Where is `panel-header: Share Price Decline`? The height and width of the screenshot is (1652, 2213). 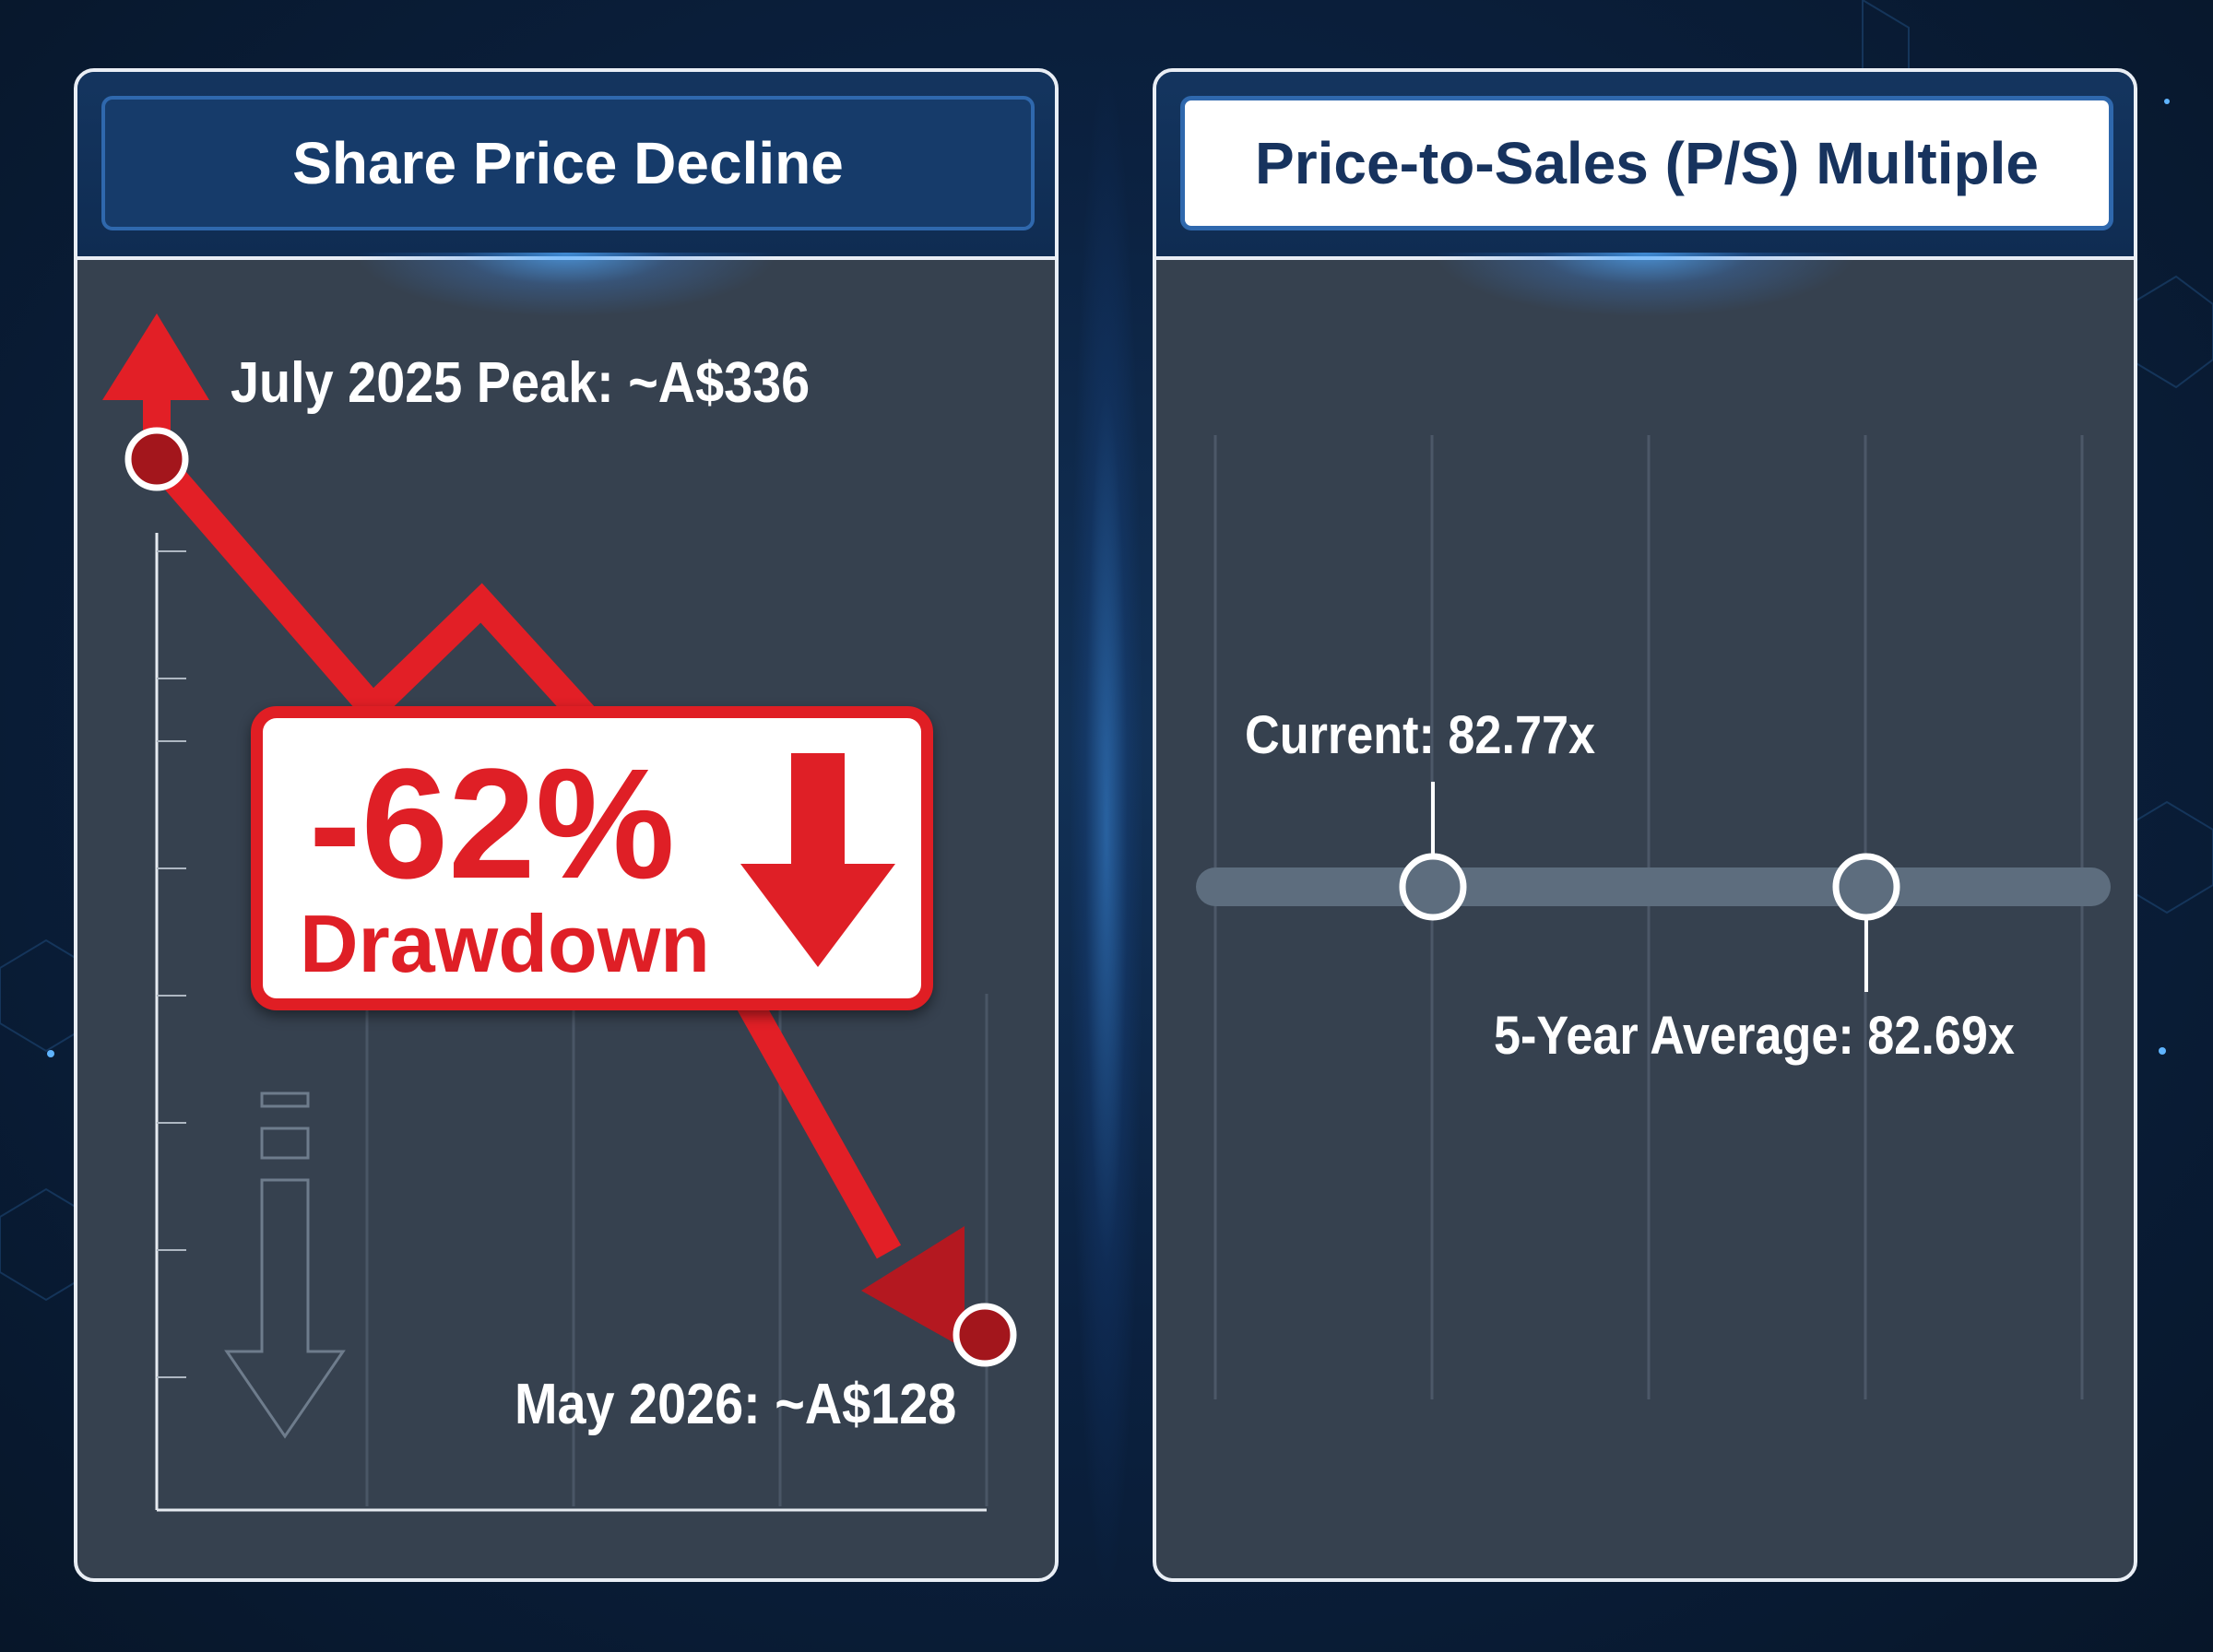 panel-header: Share Price Decline is located at coordinates (566, 166).